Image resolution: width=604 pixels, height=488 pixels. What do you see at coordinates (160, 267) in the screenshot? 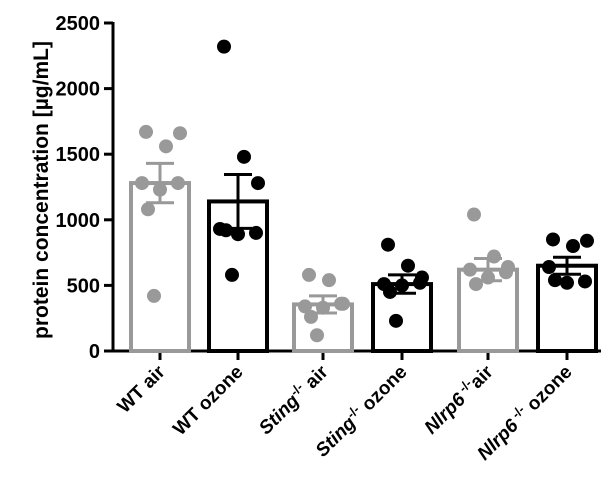
I see `bar` at bounding box center [160, 267].